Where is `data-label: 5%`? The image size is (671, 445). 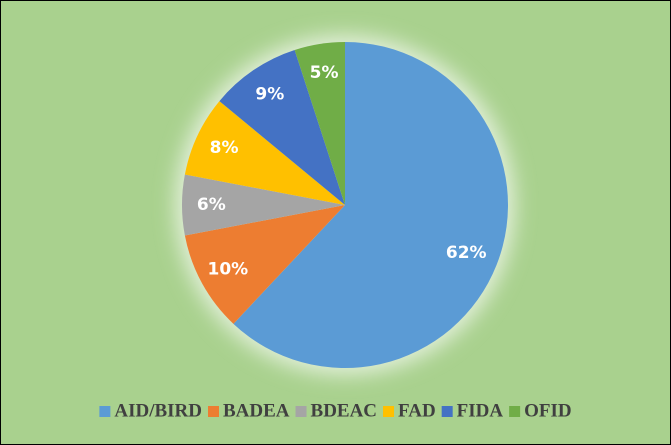
data-label: 5% is located at coordinates (324, 73).